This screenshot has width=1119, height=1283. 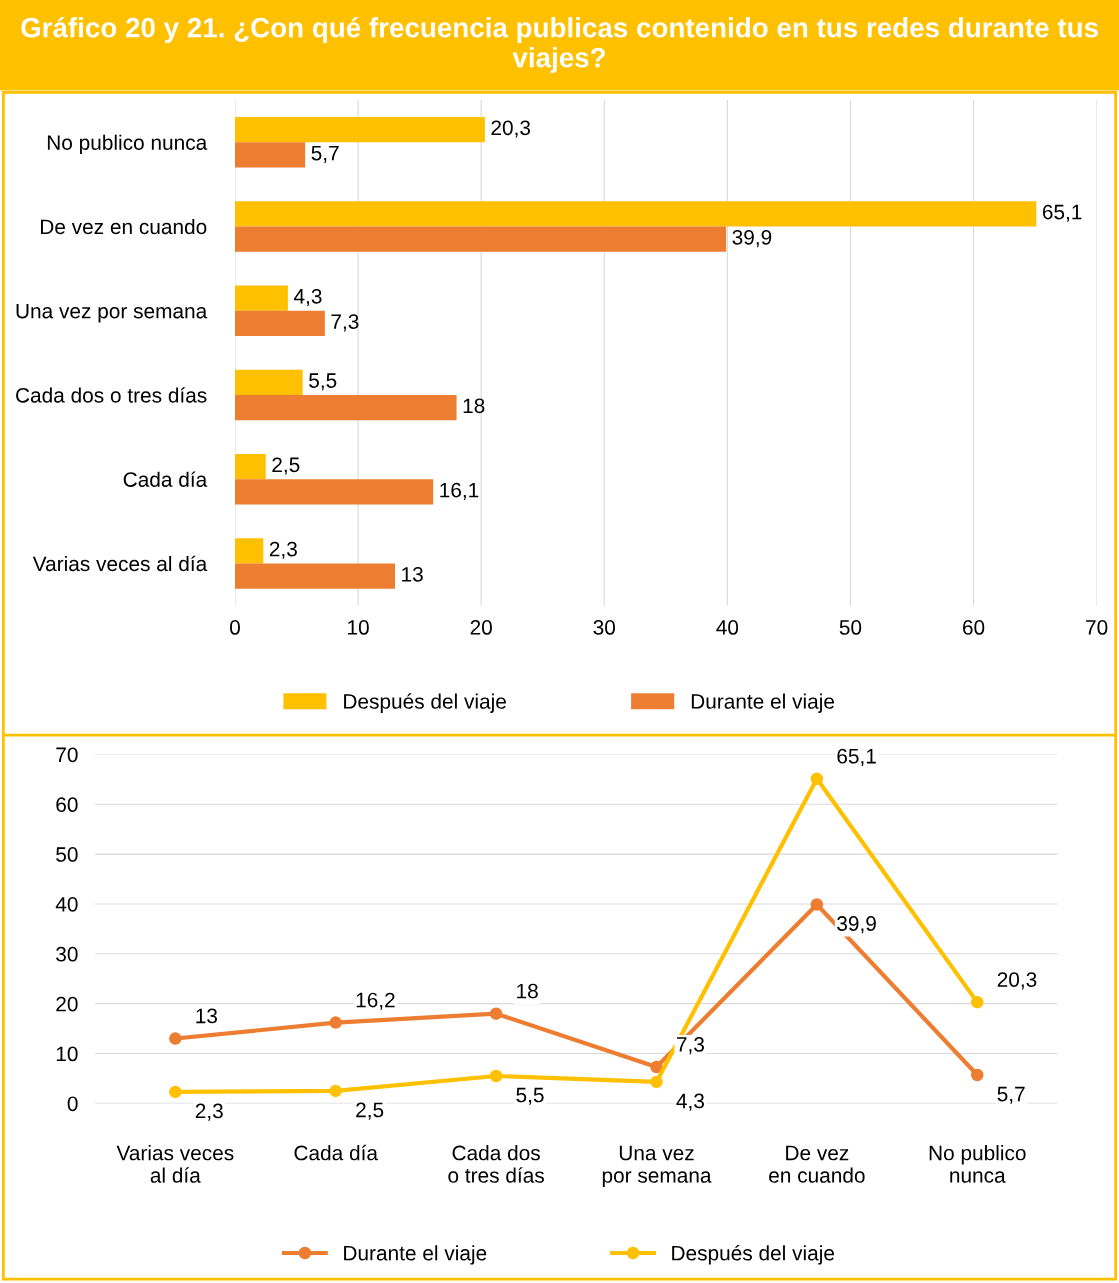 What do you see at coordinates (120, 563) in the screenshot?
I see `y-tick-label: Varias veces al día` at bounding box center [120, 563].